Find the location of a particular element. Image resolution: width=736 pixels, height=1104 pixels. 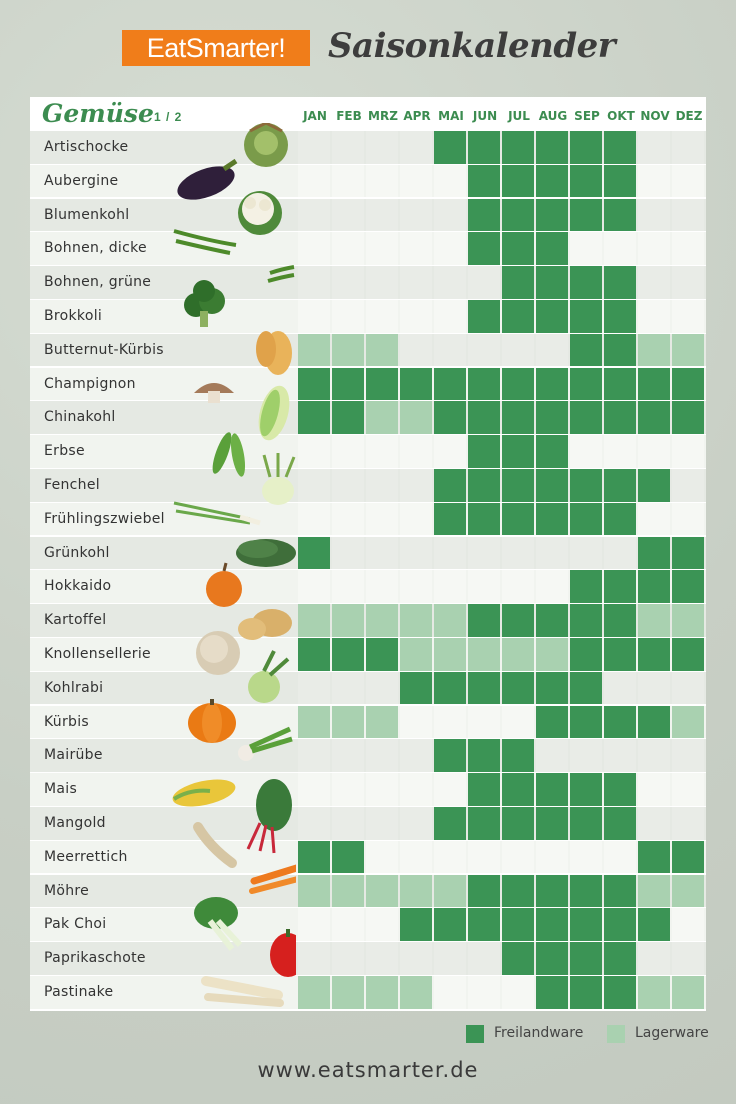

row-label: Möhre is located at coordinates (67, 890).